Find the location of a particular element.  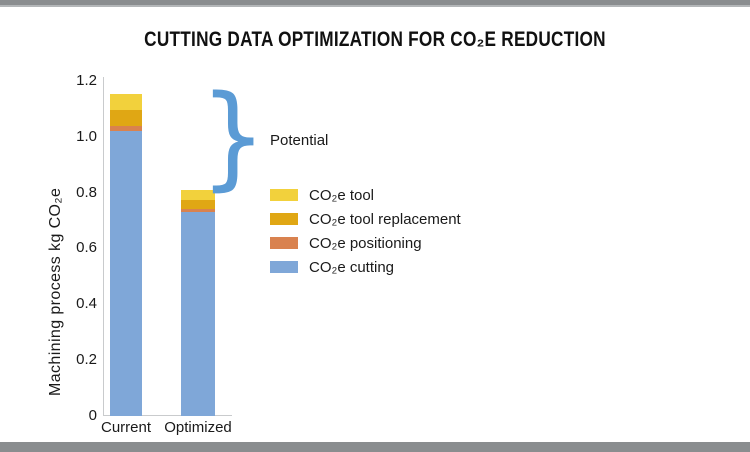

legend-label: CO₂e cutting is located at coordinates (352, 267).